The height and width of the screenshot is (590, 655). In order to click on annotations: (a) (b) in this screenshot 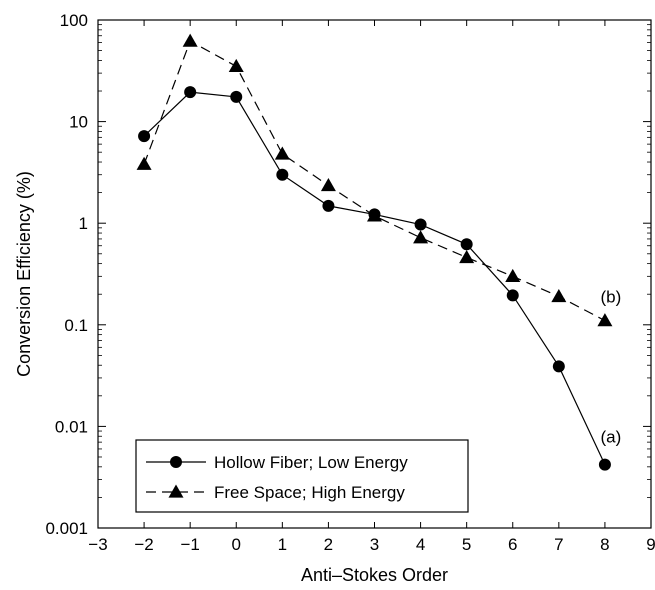, I will do `click(611, 367)`.